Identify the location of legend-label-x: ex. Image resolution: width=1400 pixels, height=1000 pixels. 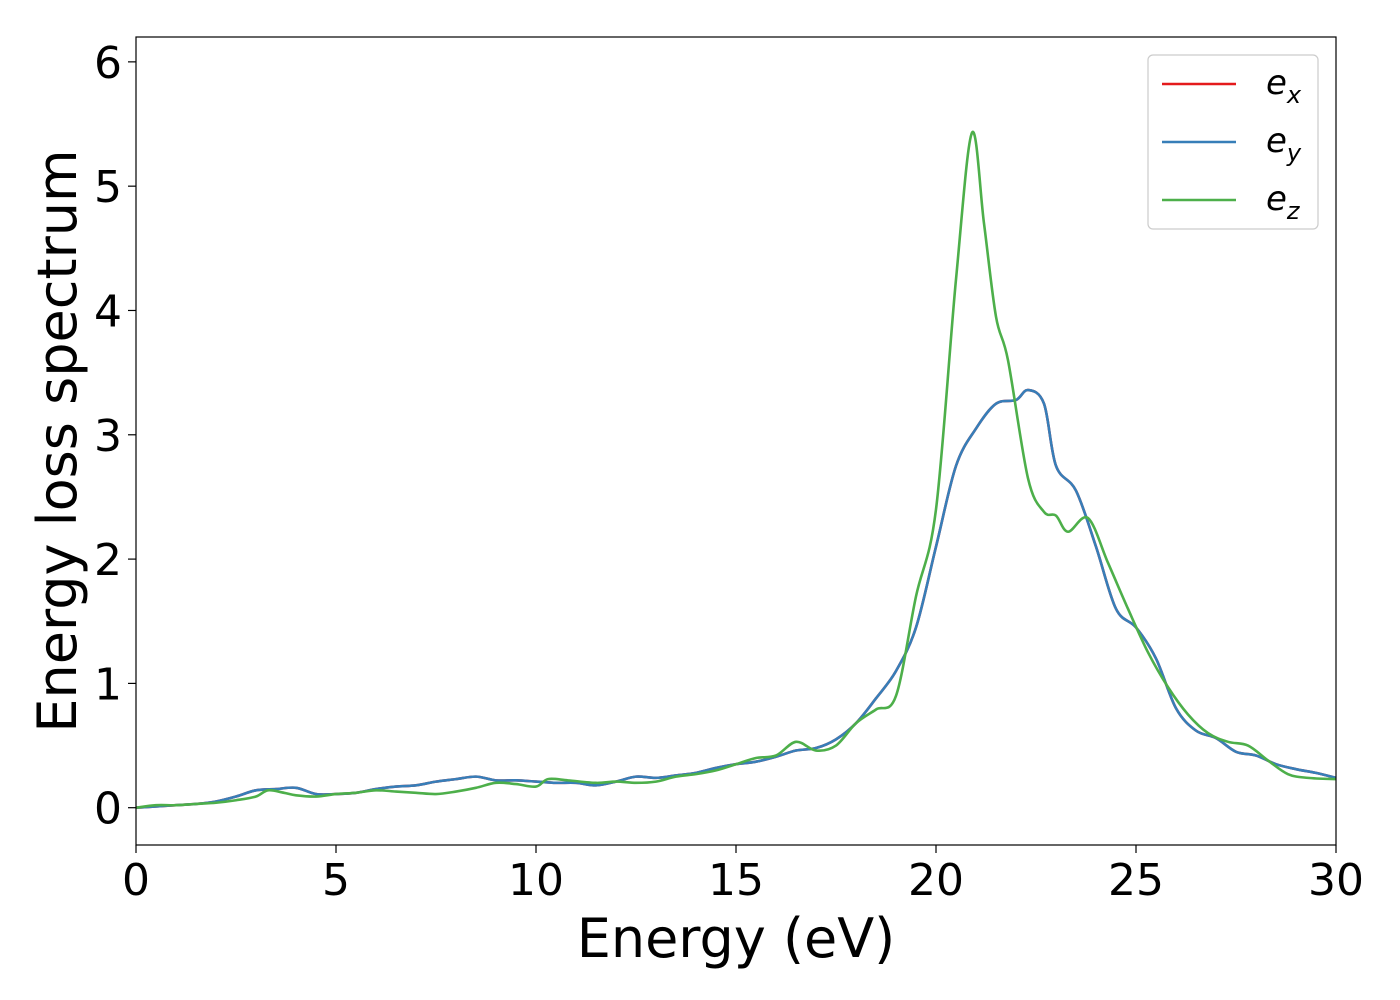
(1284, 86).